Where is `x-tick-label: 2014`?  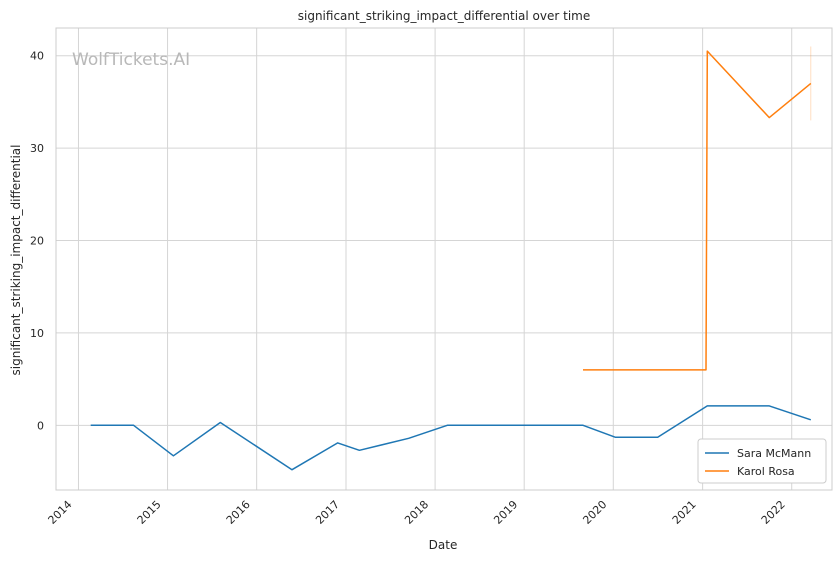 x-tick-label: 2014 is located at coordinates (60, 512).